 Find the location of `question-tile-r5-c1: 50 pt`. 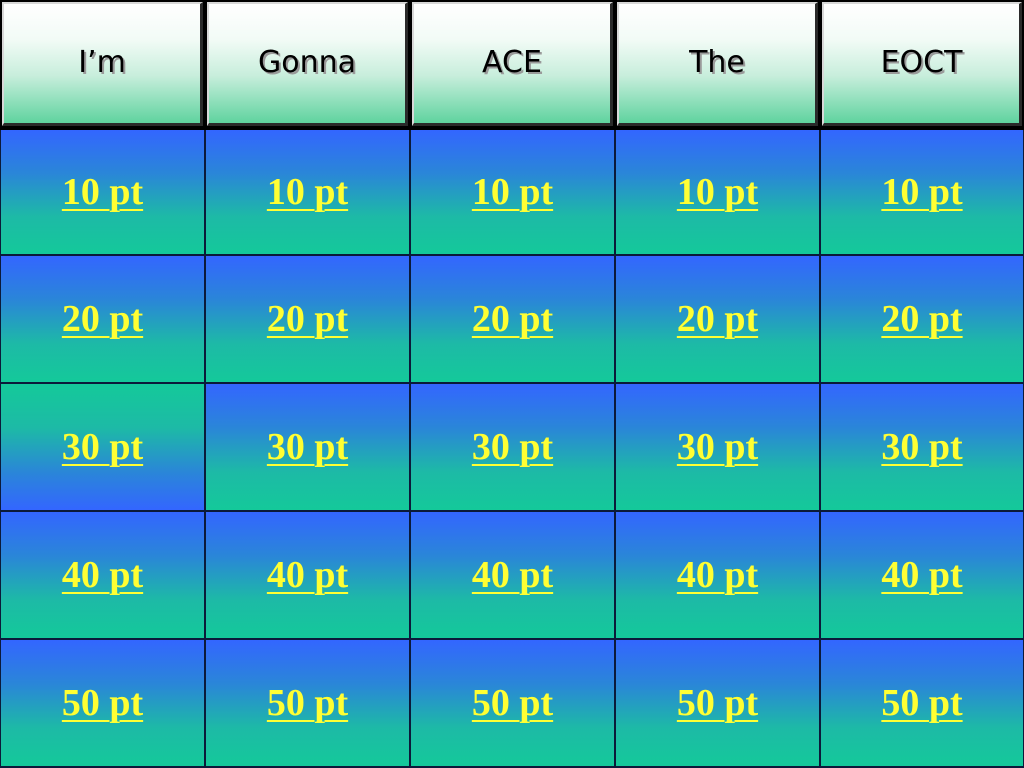

question-tile-r5-c1: 50 pt is located at coordinates (102, 704).